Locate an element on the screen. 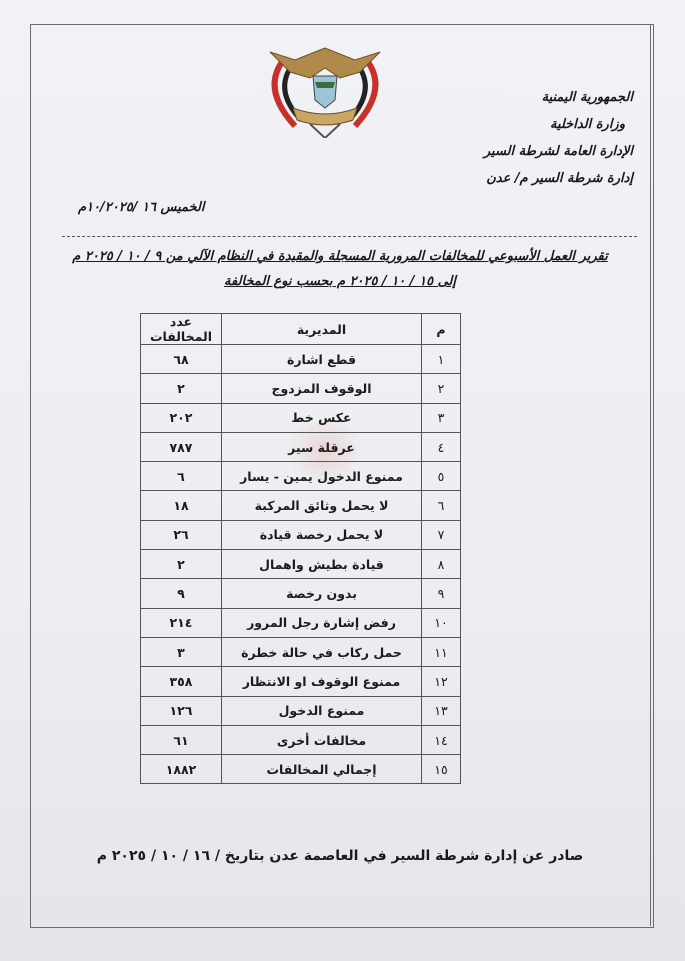 This screenshot has height=961, width=685. row-violation-type: قطع اشارة is located at coordinates (321, 359).